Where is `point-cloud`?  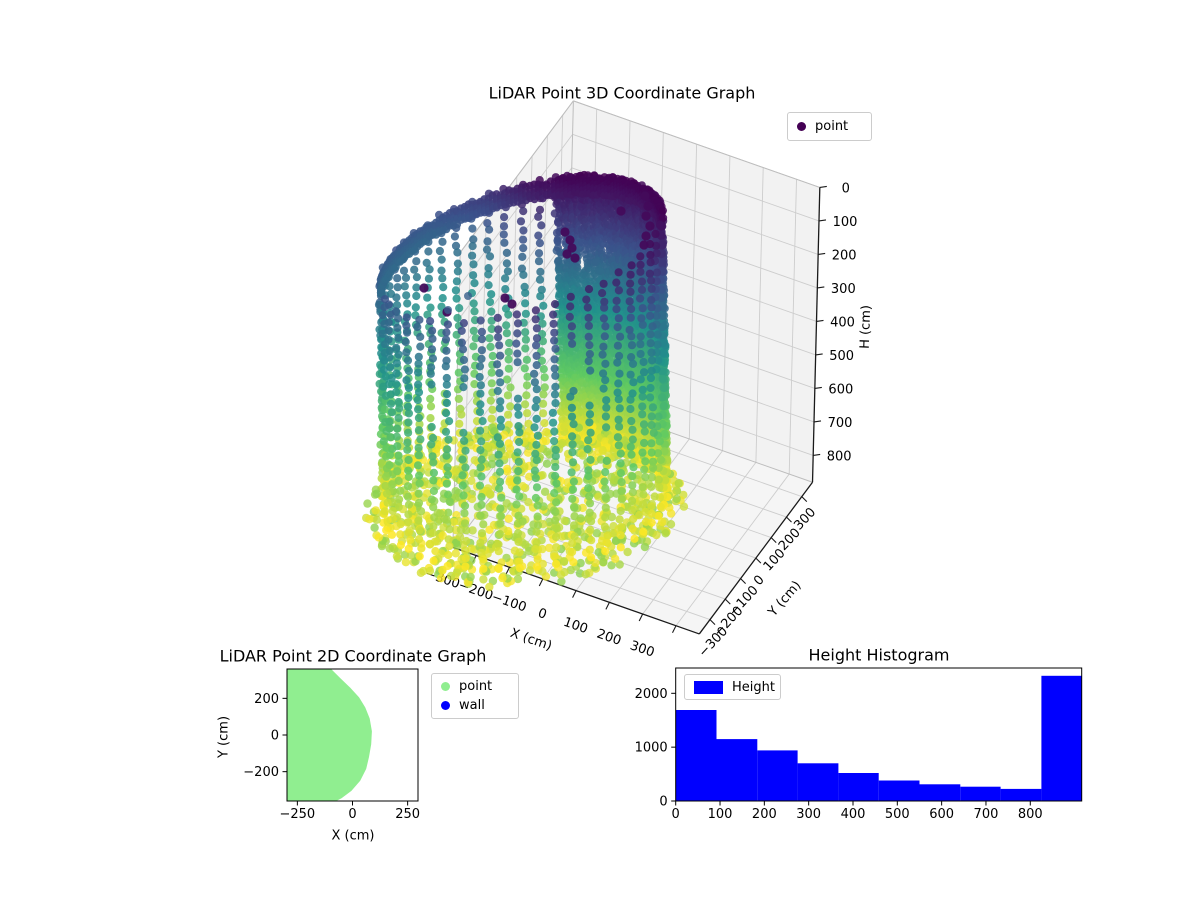 point-cloud is located at coordinates (525, 381).